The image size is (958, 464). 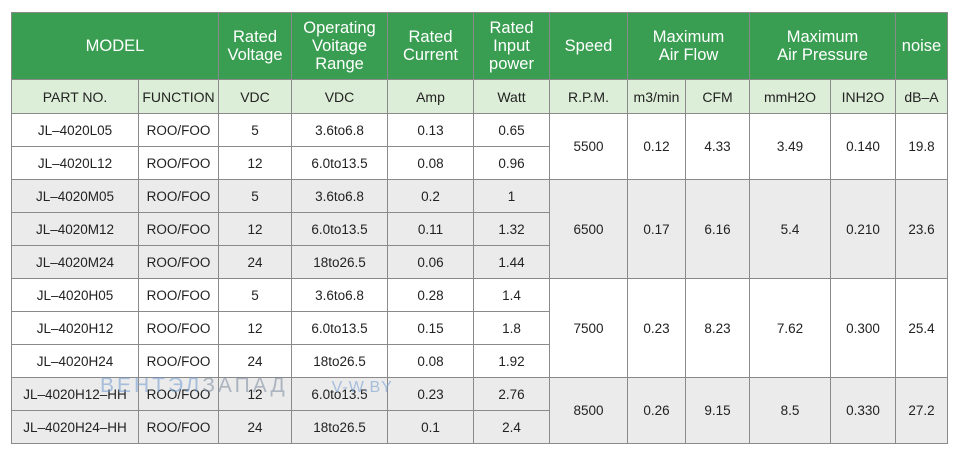 What do you see at coordinates (430, 427) in the screenshot?
I see `cell-rated-current: 0.1` at bounding box center [430, 427].